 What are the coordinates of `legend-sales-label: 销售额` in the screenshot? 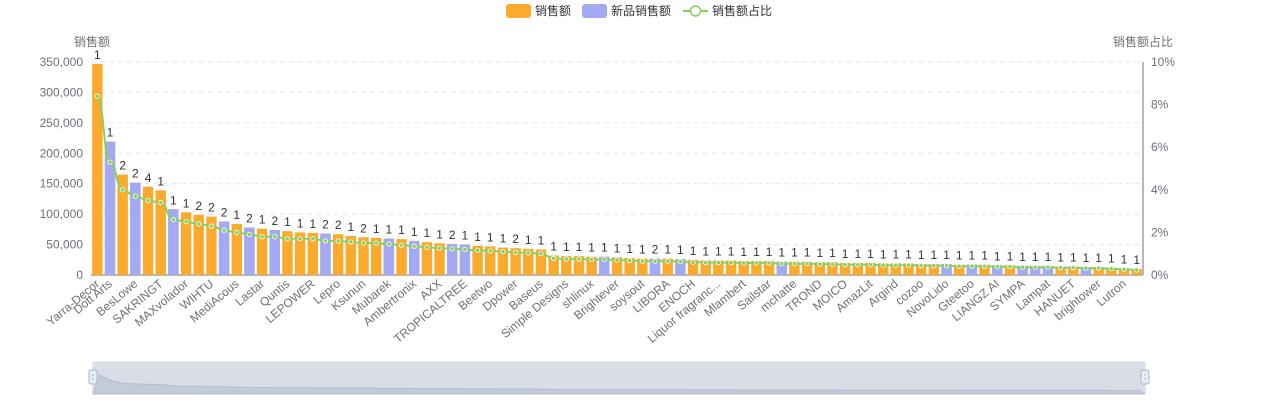 It's located at (553, 10).